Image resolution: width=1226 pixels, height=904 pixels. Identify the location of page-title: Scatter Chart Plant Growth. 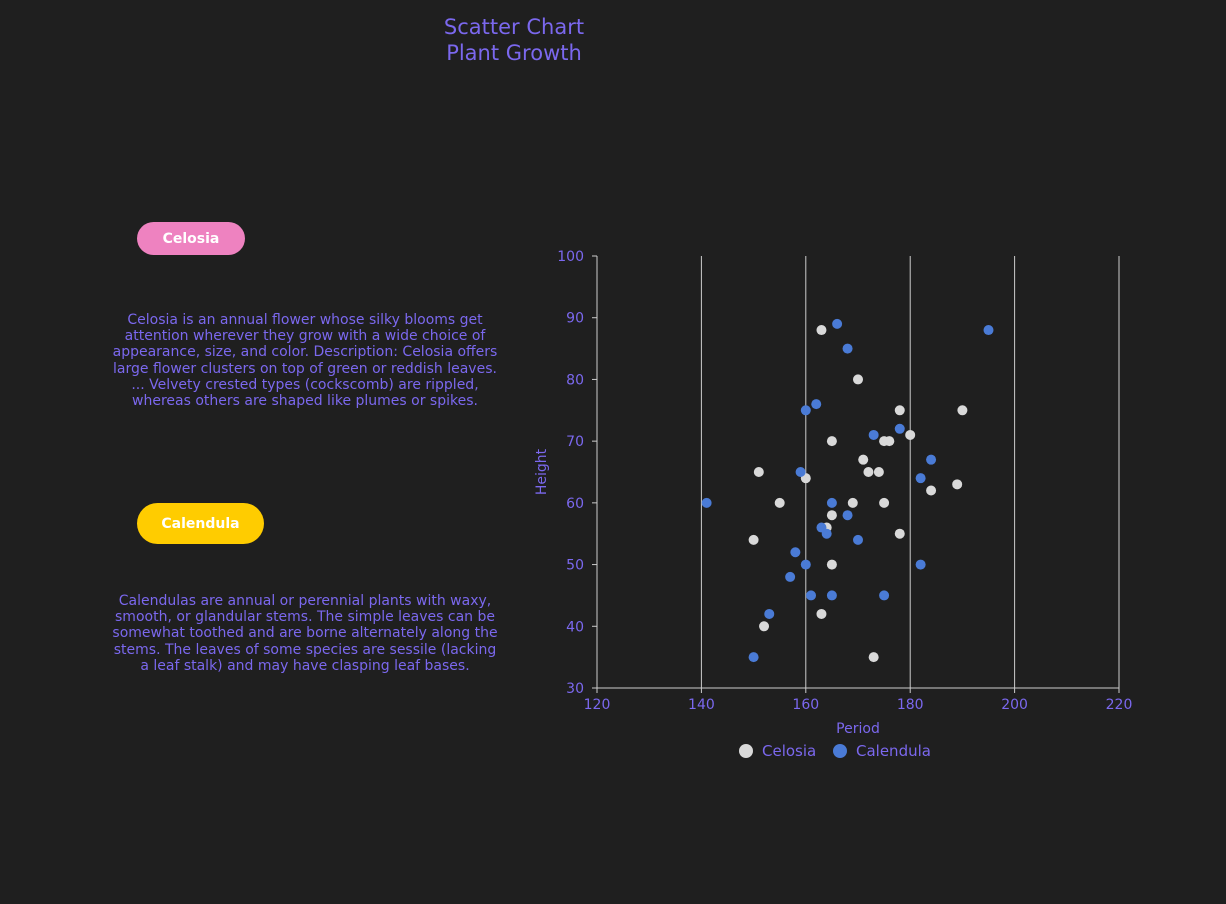
(514, 40).